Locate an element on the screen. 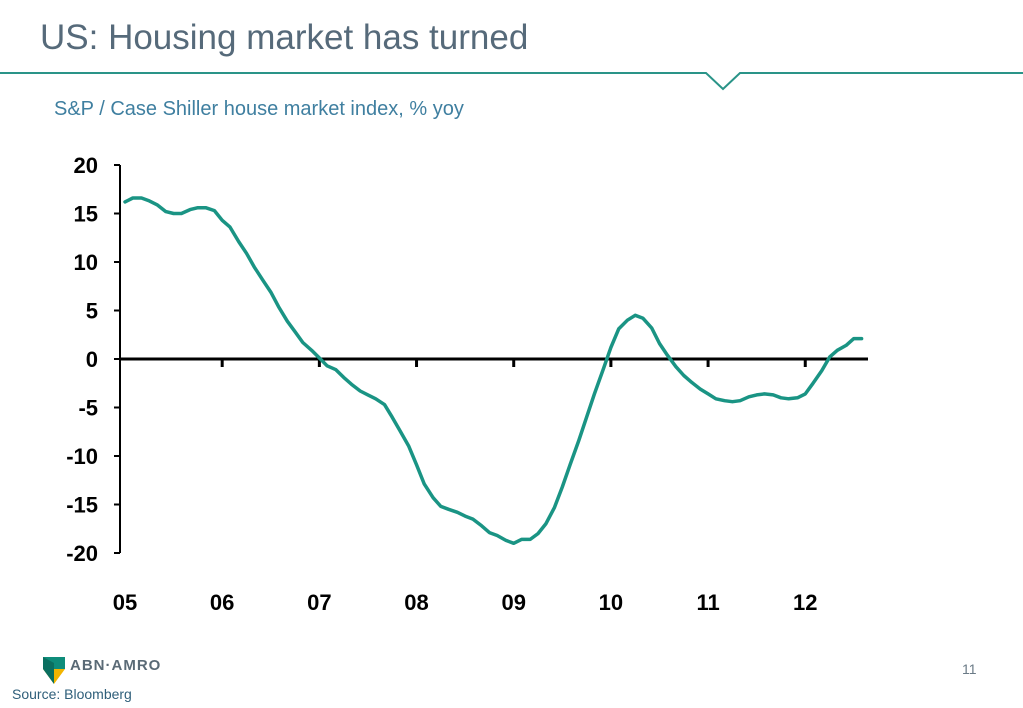 The image size is (1023, 708). x-tick-label: 06 is located at coordinates (222, 602).